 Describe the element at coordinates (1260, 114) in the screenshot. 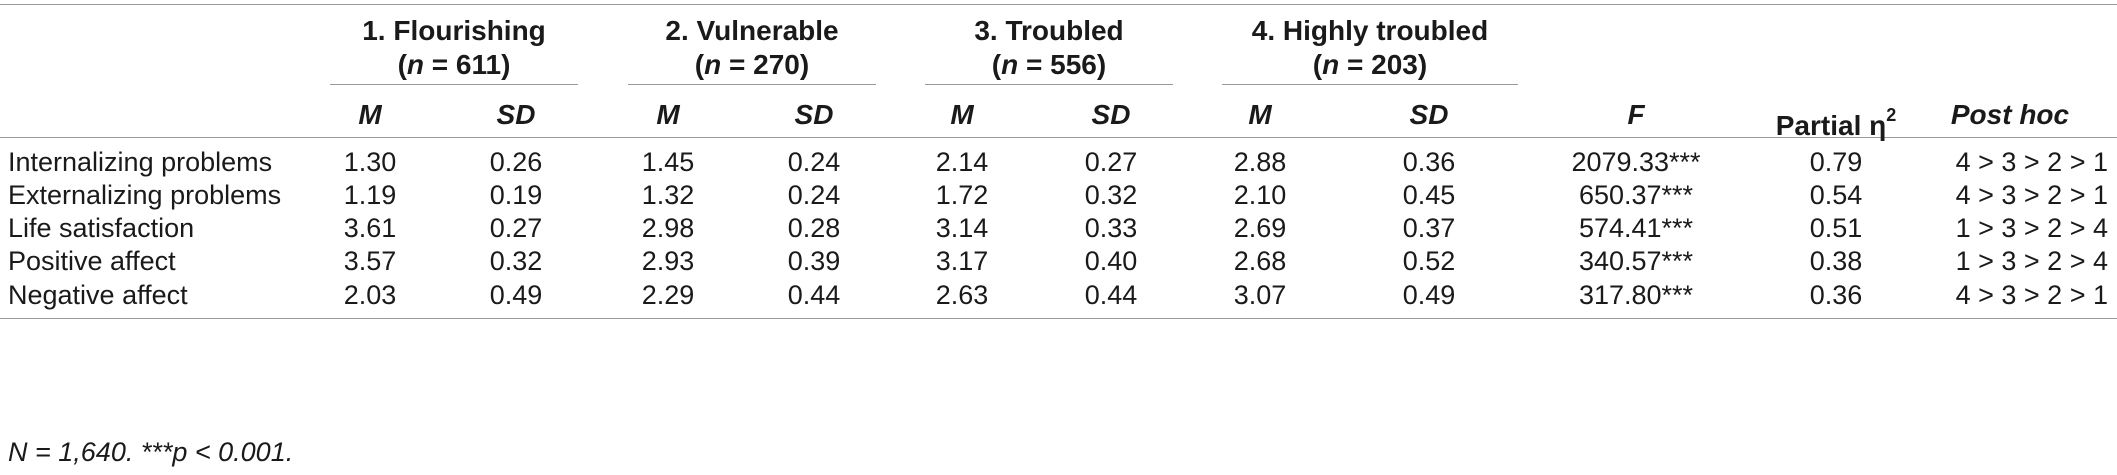

I see `header-m-4: M` at that location.